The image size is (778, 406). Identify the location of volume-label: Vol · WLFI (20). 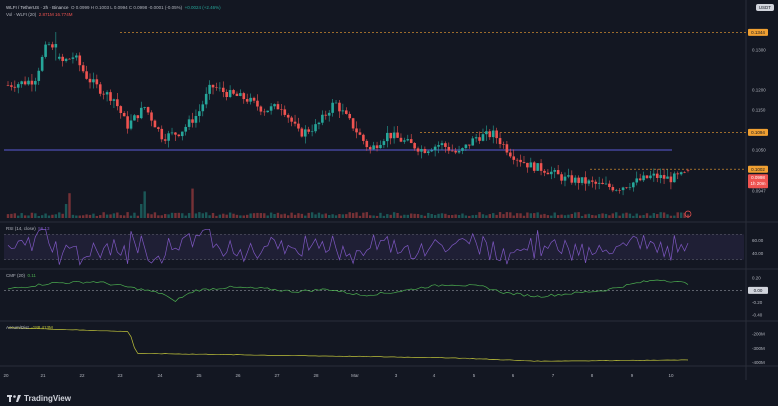
(21, 14).